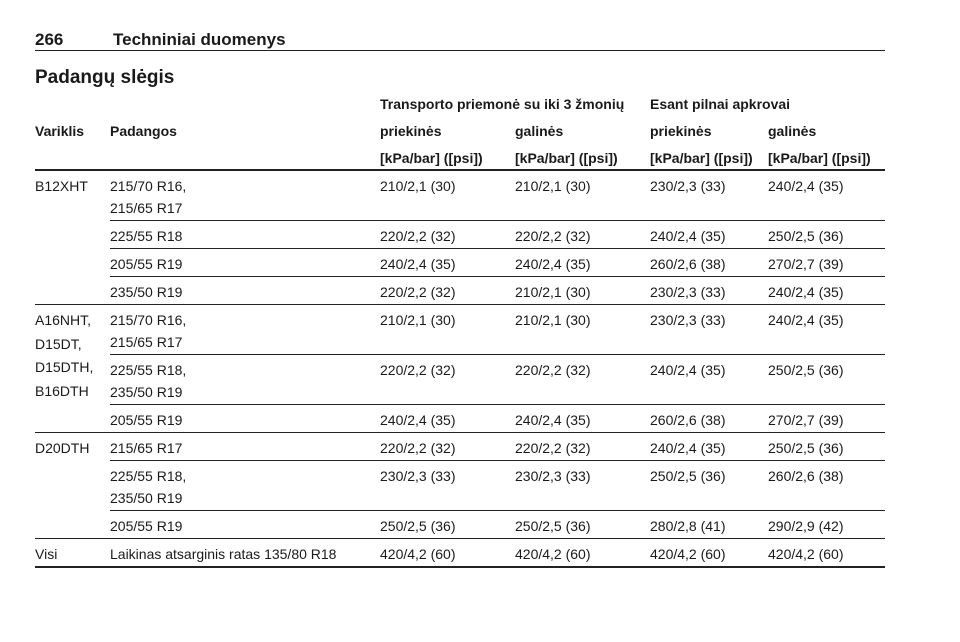 The width and height of the screenshot is (960, 642). I want to click on engine: B12XHT, so click(61, 186).